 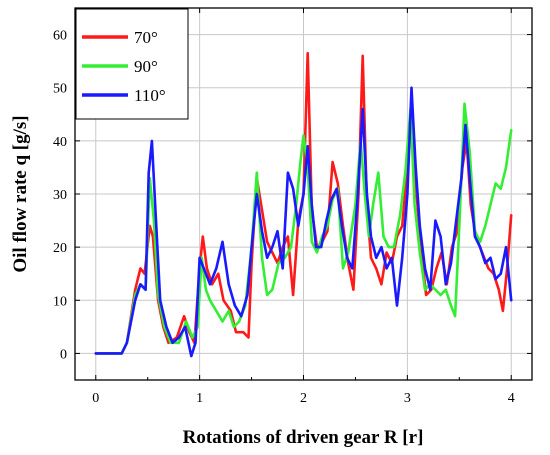 What do you see at coordinates (407, 398) in the screenshot?
I see `x-tick-label: 3` at bounding box center [407, 398].